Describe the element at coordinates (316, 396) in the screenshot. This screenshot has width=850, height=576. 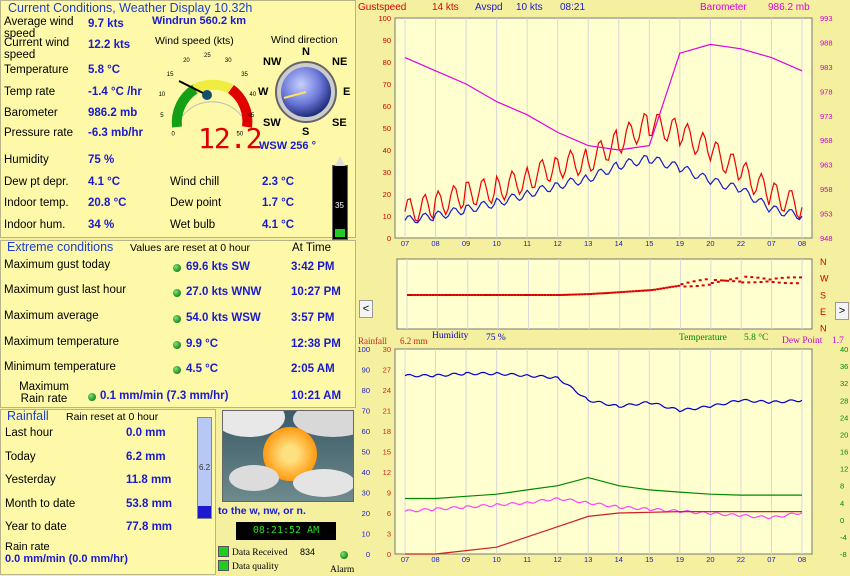
I see `extreme-time: 10:21 AM` at that location.